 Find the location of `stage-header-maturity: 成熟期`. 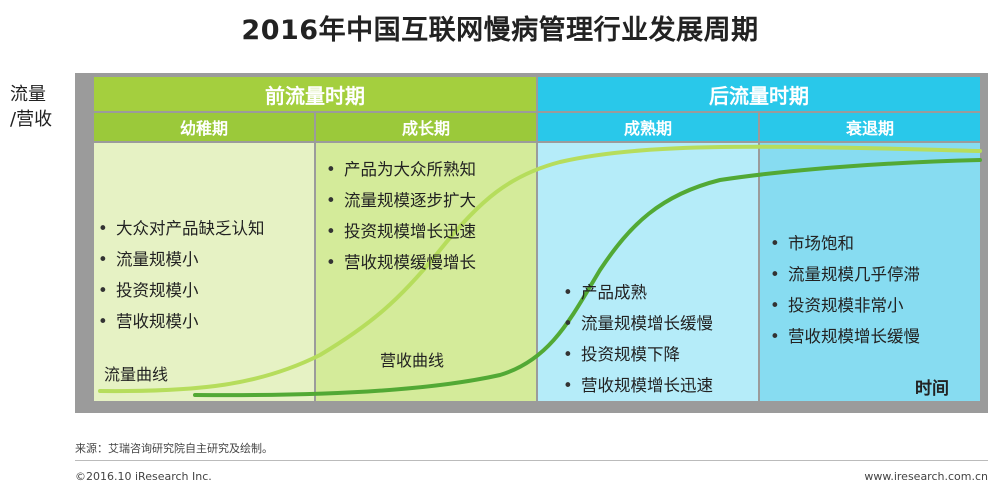

stage-header-maturity: 成熟期 is located at coordinates (648, 127).